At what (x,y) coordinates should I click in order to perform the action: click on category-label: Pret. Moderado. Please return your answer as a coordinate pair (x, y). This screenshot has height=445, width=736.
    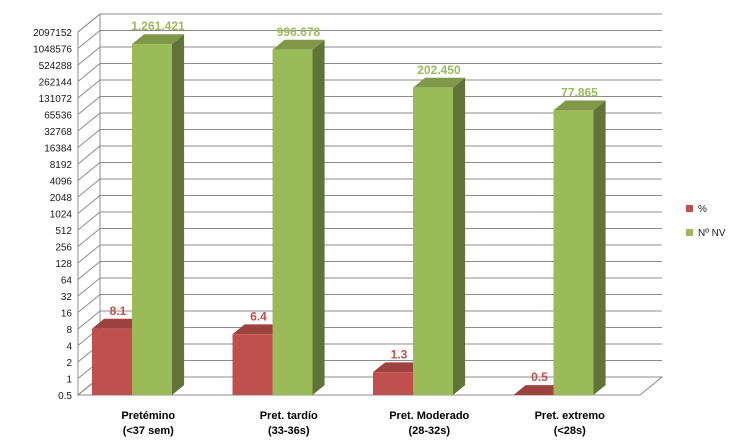
    Looking at the image, I should click on (429, 416).